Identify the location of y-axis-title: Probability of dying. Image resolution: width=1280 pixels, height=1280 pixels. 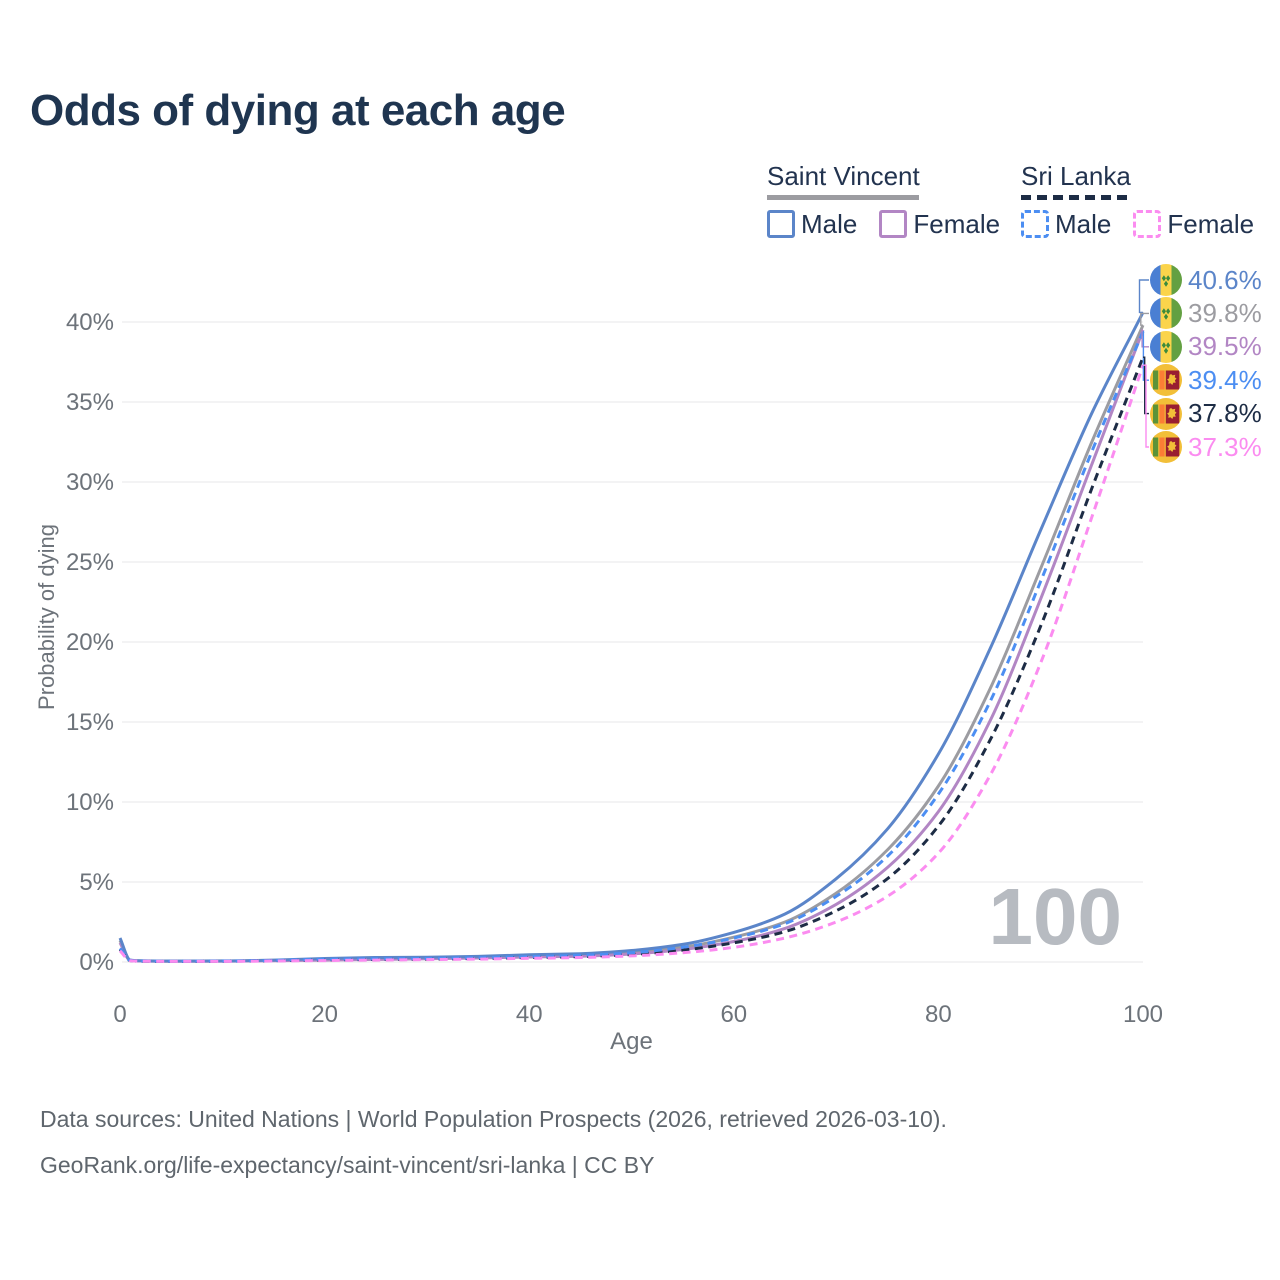
(46, 617).